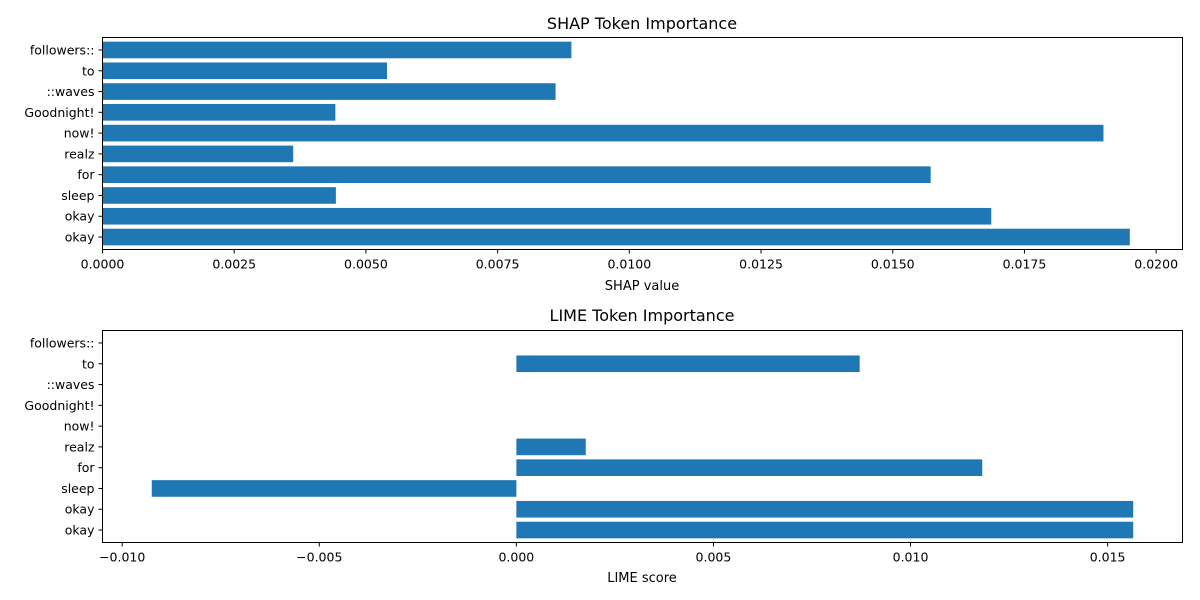 The width and height of the screenshot is (1200, 600). What do you see at coordinates (234, 264) in the screenshot?
I see `shap-x-tick-label-1: 0.0025` at bounding box center [234, 264].